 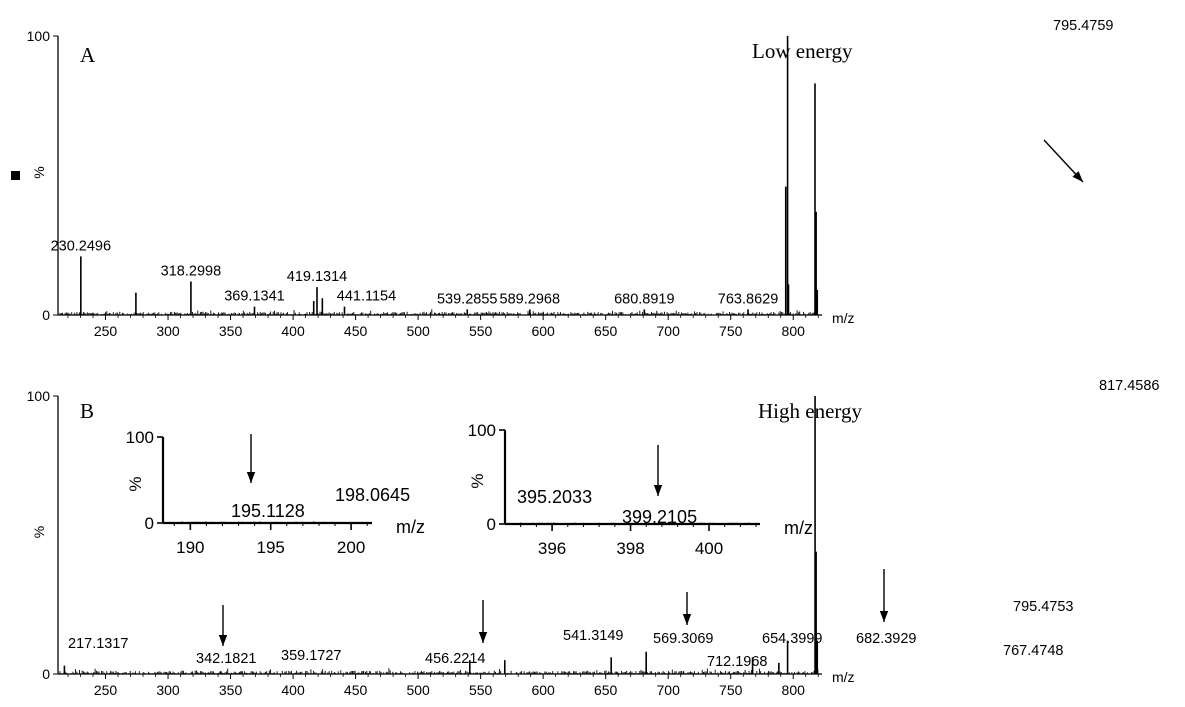 What do you see at coordinates (659, 517) in the screenshot?
I see `peak-label: 399.2105` at bounding box center [659, 517].